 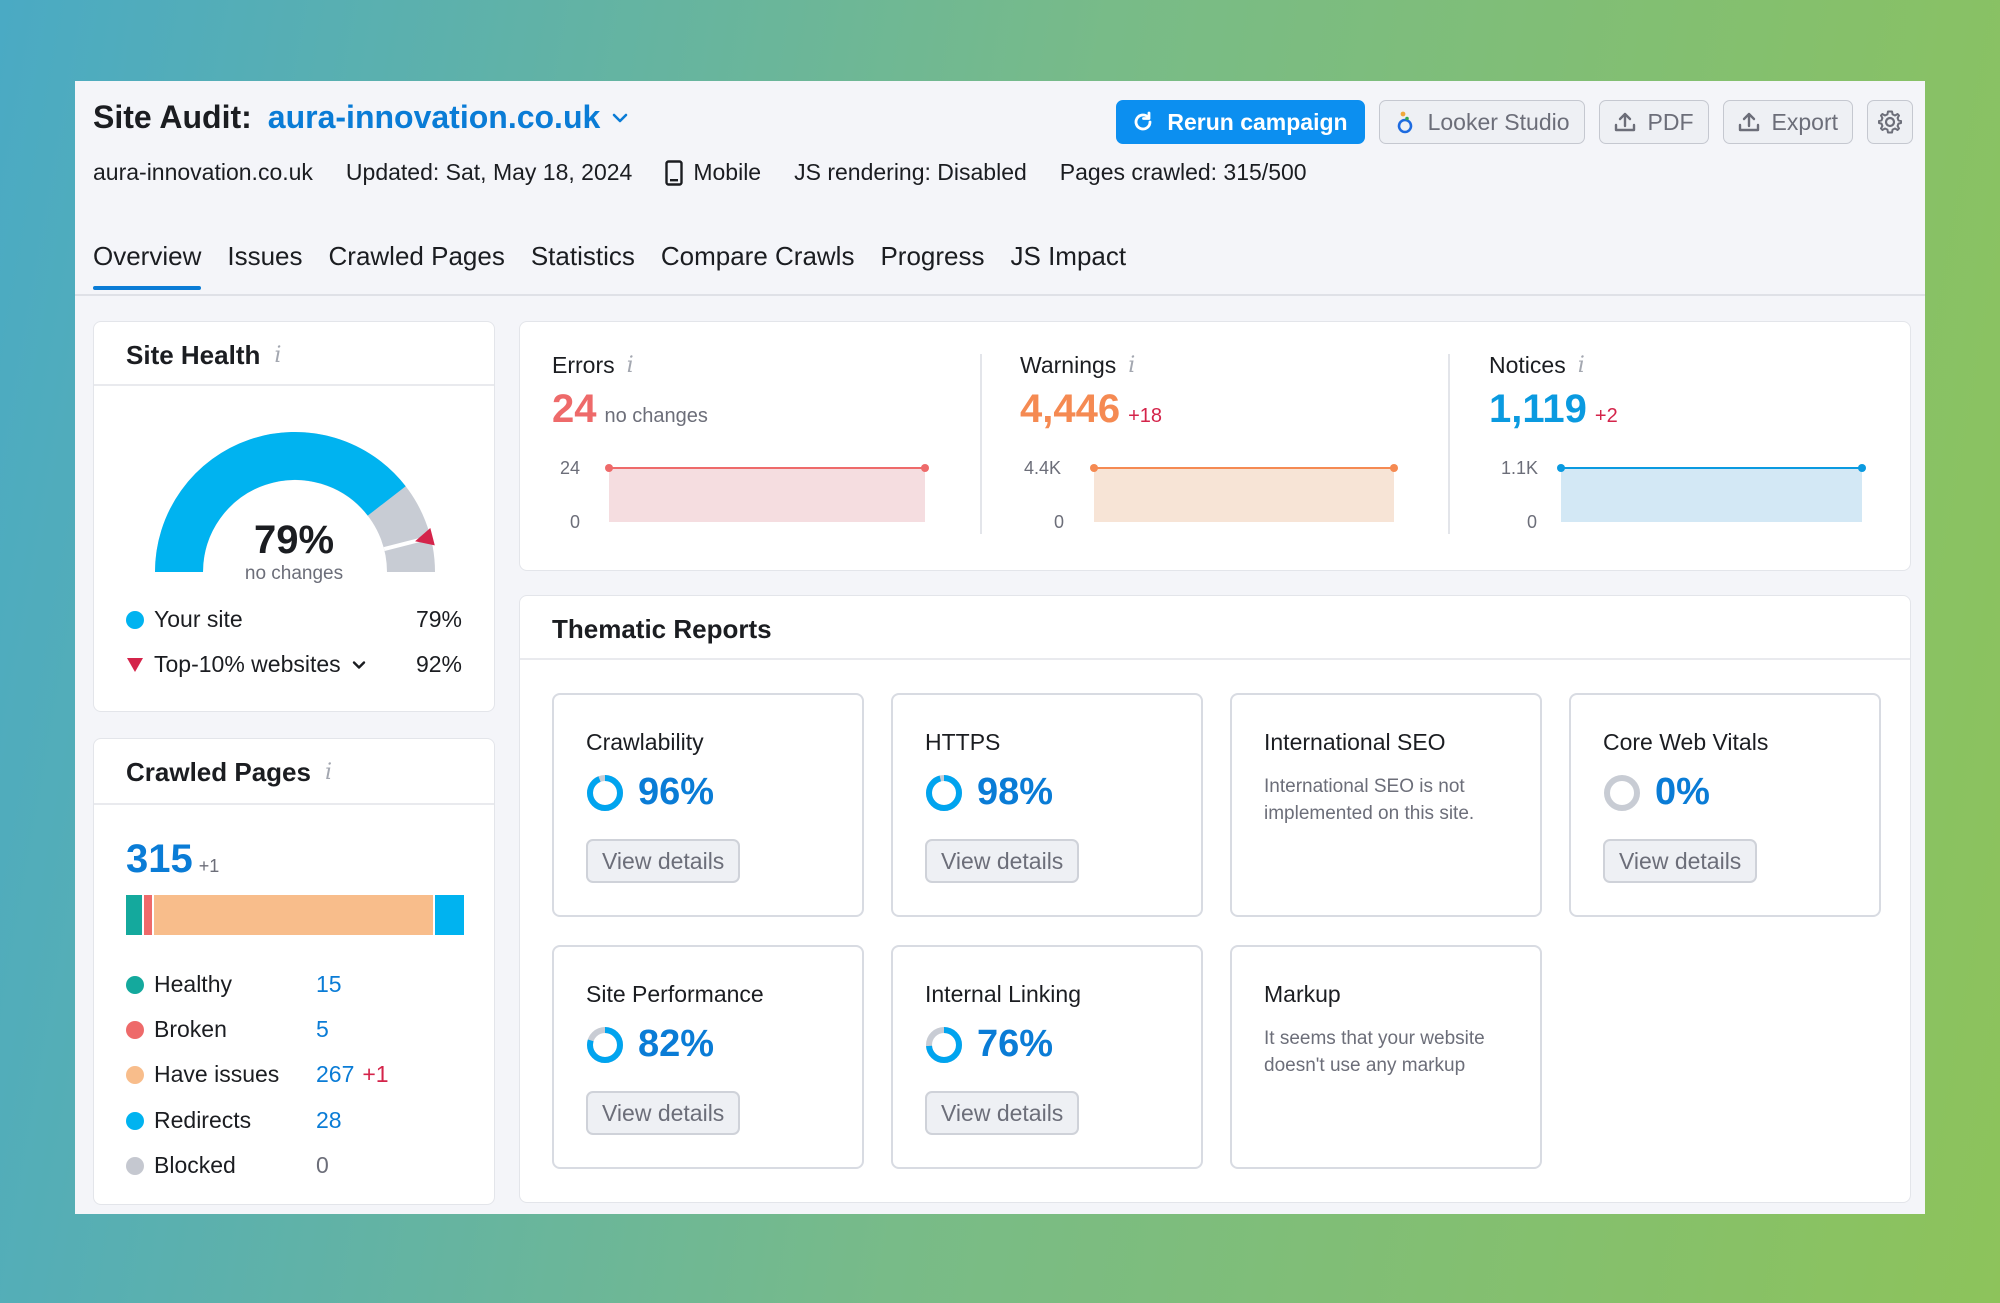 What do you see at coordinates (1481, 122) in the screenshot?
I see `looker-studio-button: Looker Studio` at bounding box center [1481, 122].